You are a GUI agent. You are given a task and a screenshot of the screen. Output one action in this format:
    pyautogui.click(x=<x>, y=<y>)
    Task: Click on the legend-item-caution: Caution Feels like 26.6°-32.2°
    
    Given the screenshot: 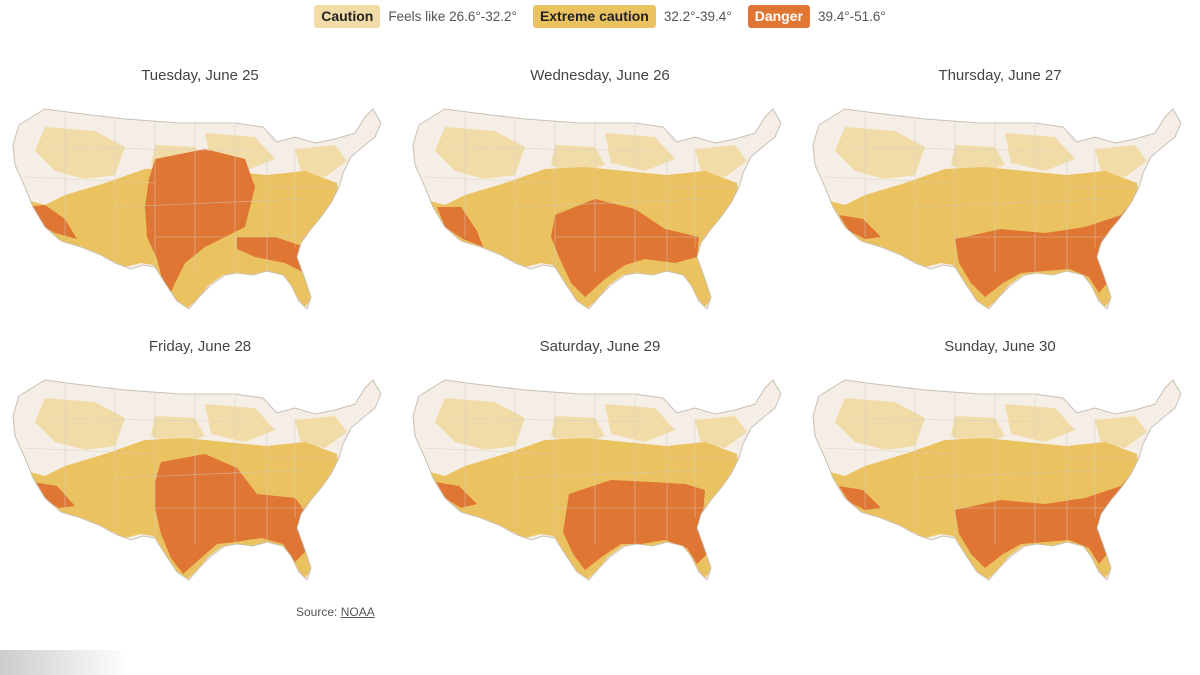 What is the action you would take?
    pyautogui.click(x=415, y=16)
    